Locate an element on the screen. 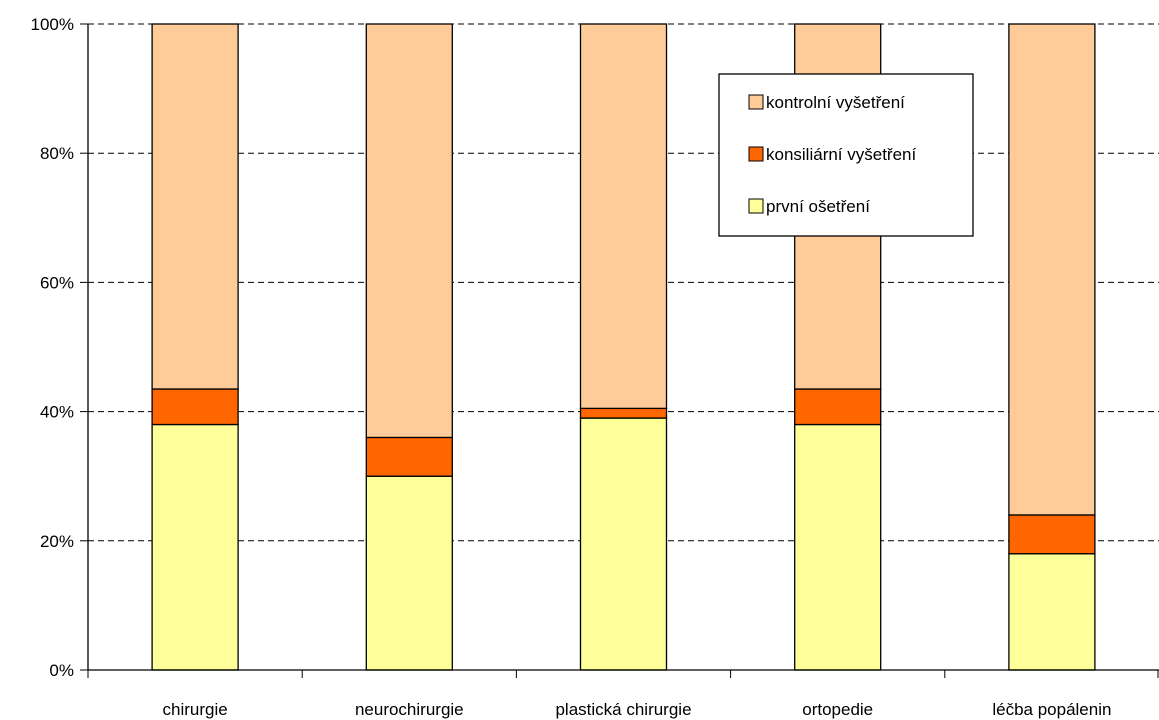 Image resolution: width=1159 pixels, height=720 pixels. legend-label-2: první ošetření is located at coordinates (818, 206).